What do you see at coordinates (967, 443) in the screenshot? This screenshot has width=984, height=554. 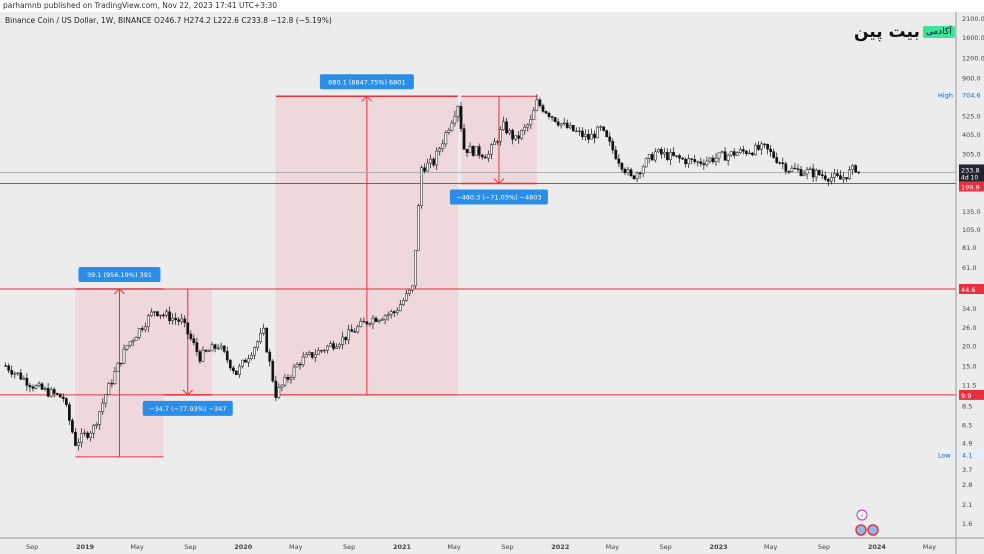 I see `price-tick-label: 4.9` at bounding box center [967, 443].